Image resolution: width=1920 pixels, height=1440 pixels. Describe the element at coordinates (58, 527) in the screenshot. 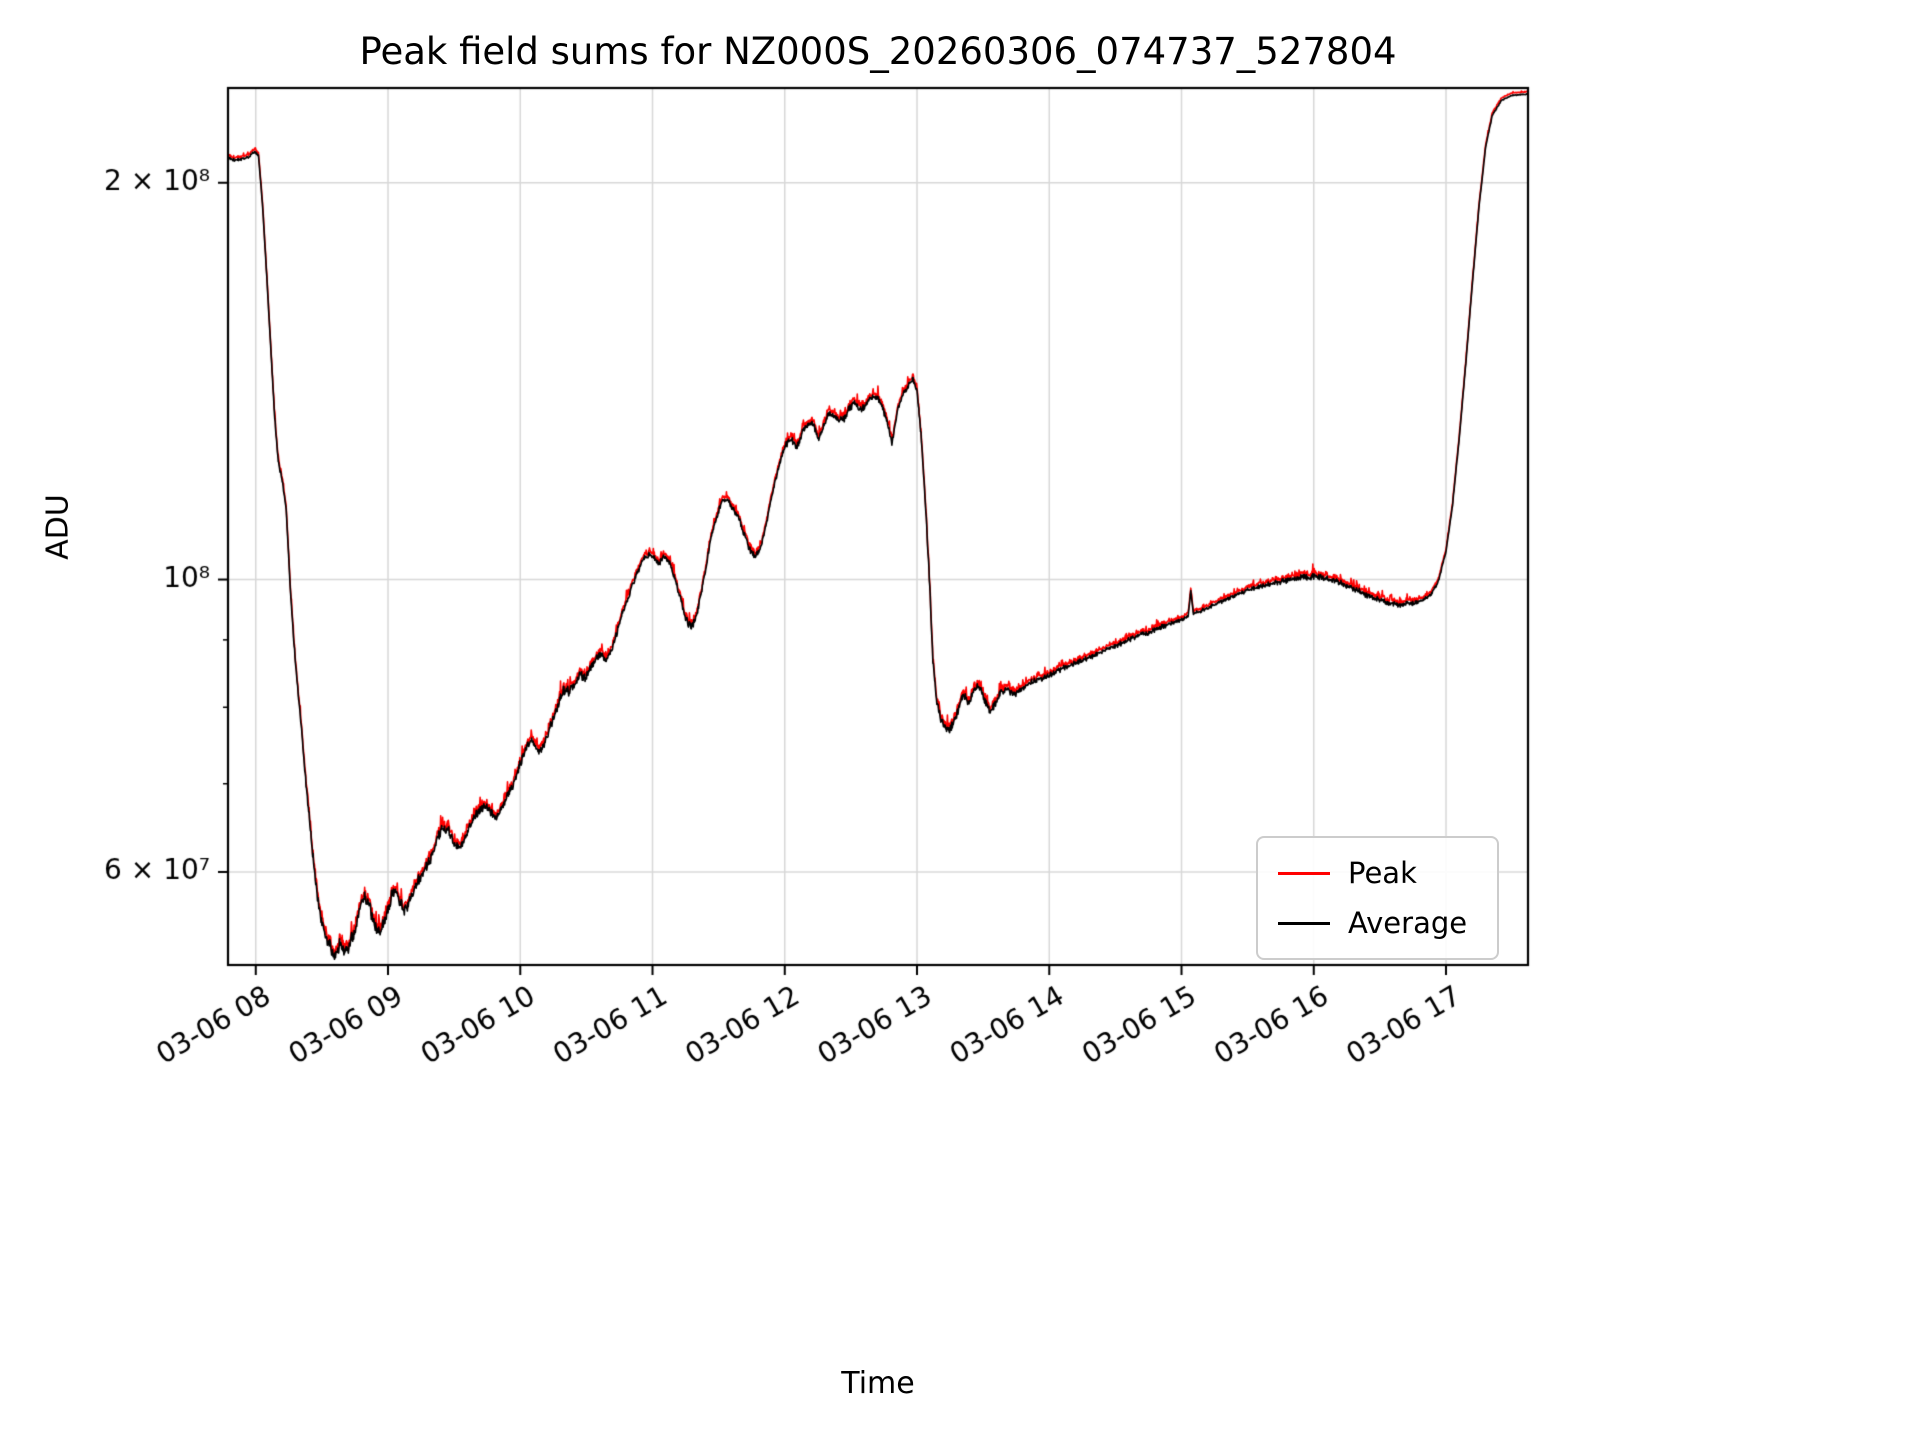

I see `y-axis-label: ADU` at that location.